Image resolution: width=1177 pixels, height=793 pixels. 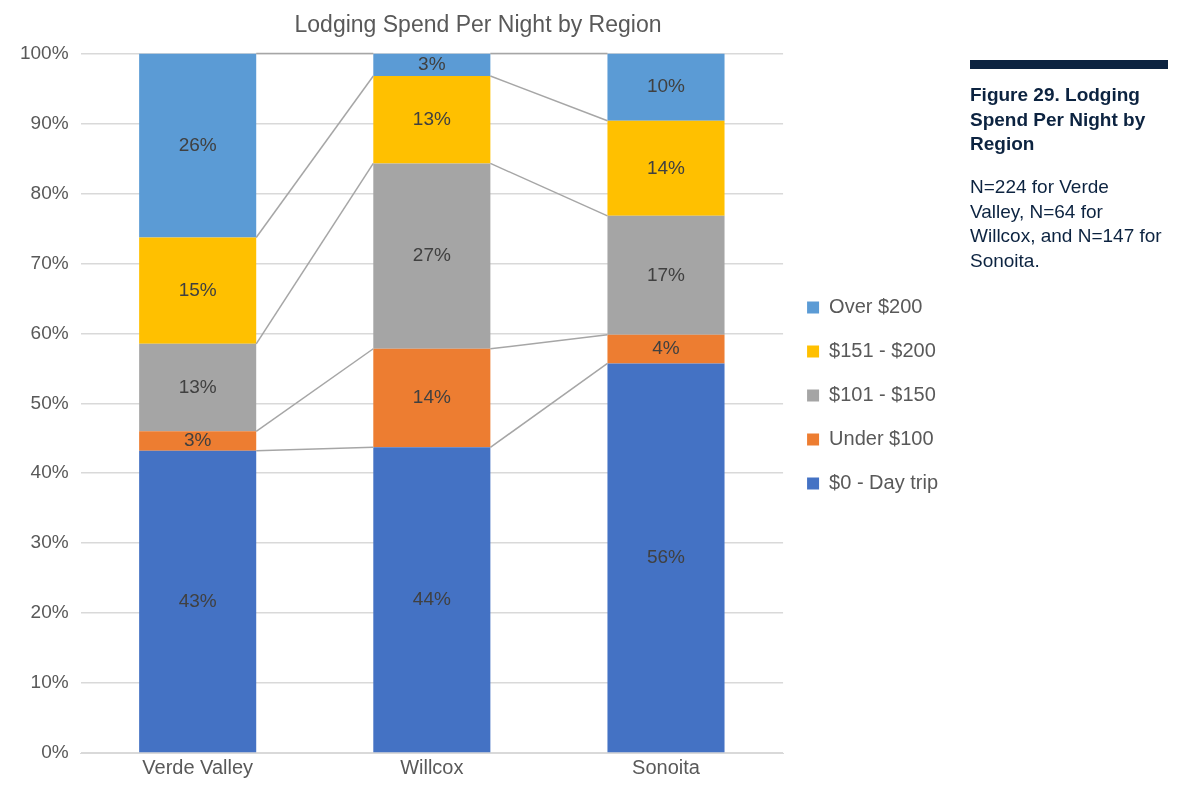 What do you see at coordinates (876, 306) in the screenshot?
I see `legend-label: Over $200` at bounding box center [876, 306].